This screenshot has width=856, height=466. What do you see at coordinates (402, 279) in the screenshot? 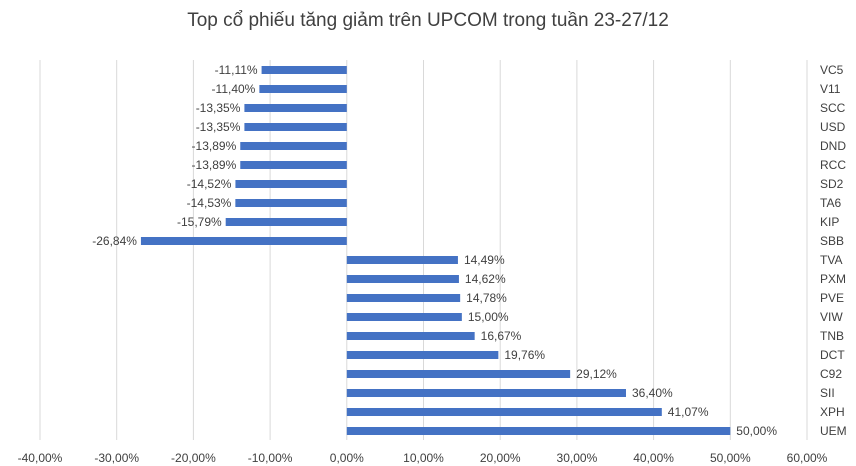
I see `bar-pxm` at bounding box center [402, 279].